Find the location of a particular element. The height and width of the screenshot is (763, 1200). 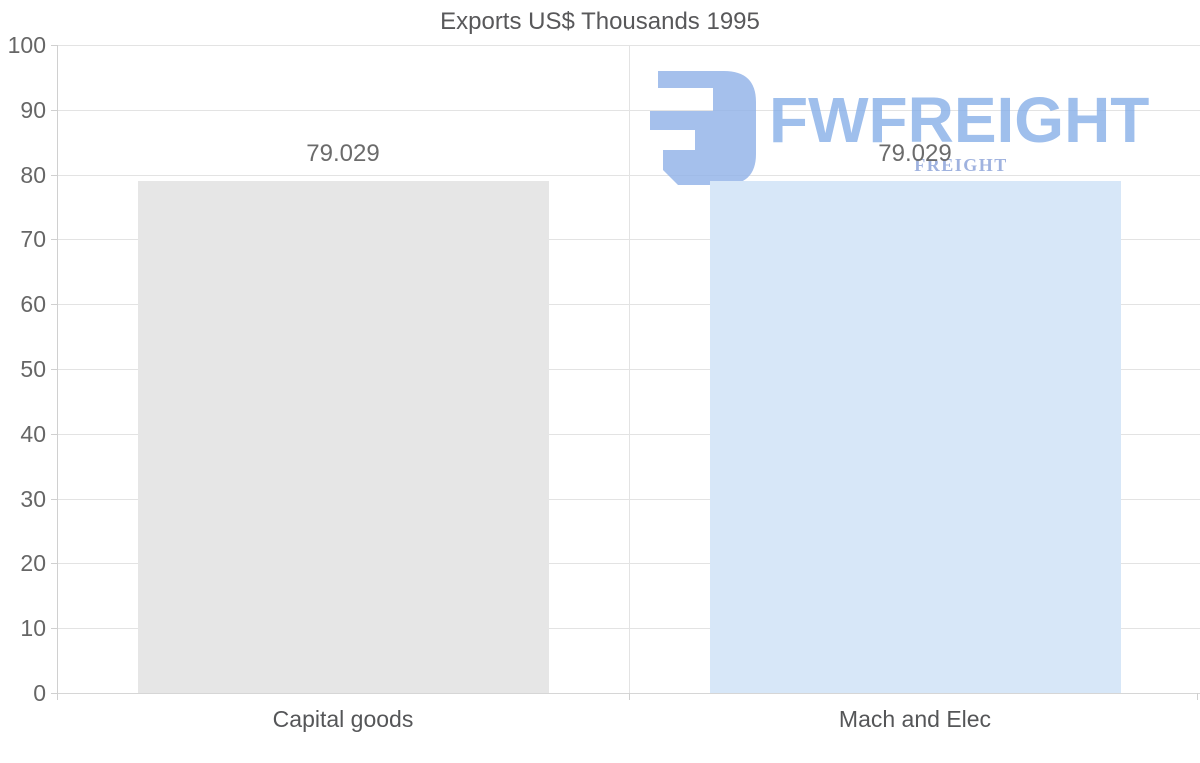

y-axis-tick-label: 90 is located at coordinates (33, 110).